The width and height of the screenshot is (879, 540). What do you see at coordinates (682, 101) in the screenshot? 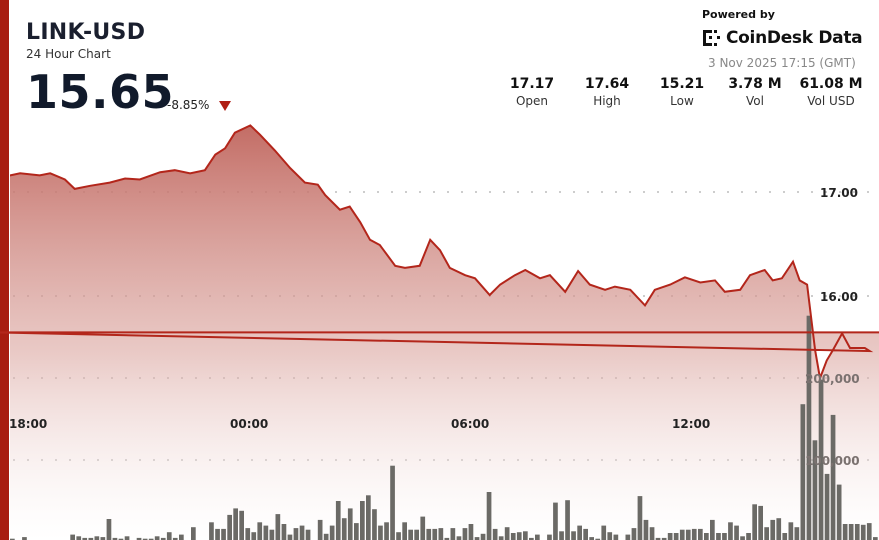
I see `stat-label: Low` at bounding box center [682, 101].